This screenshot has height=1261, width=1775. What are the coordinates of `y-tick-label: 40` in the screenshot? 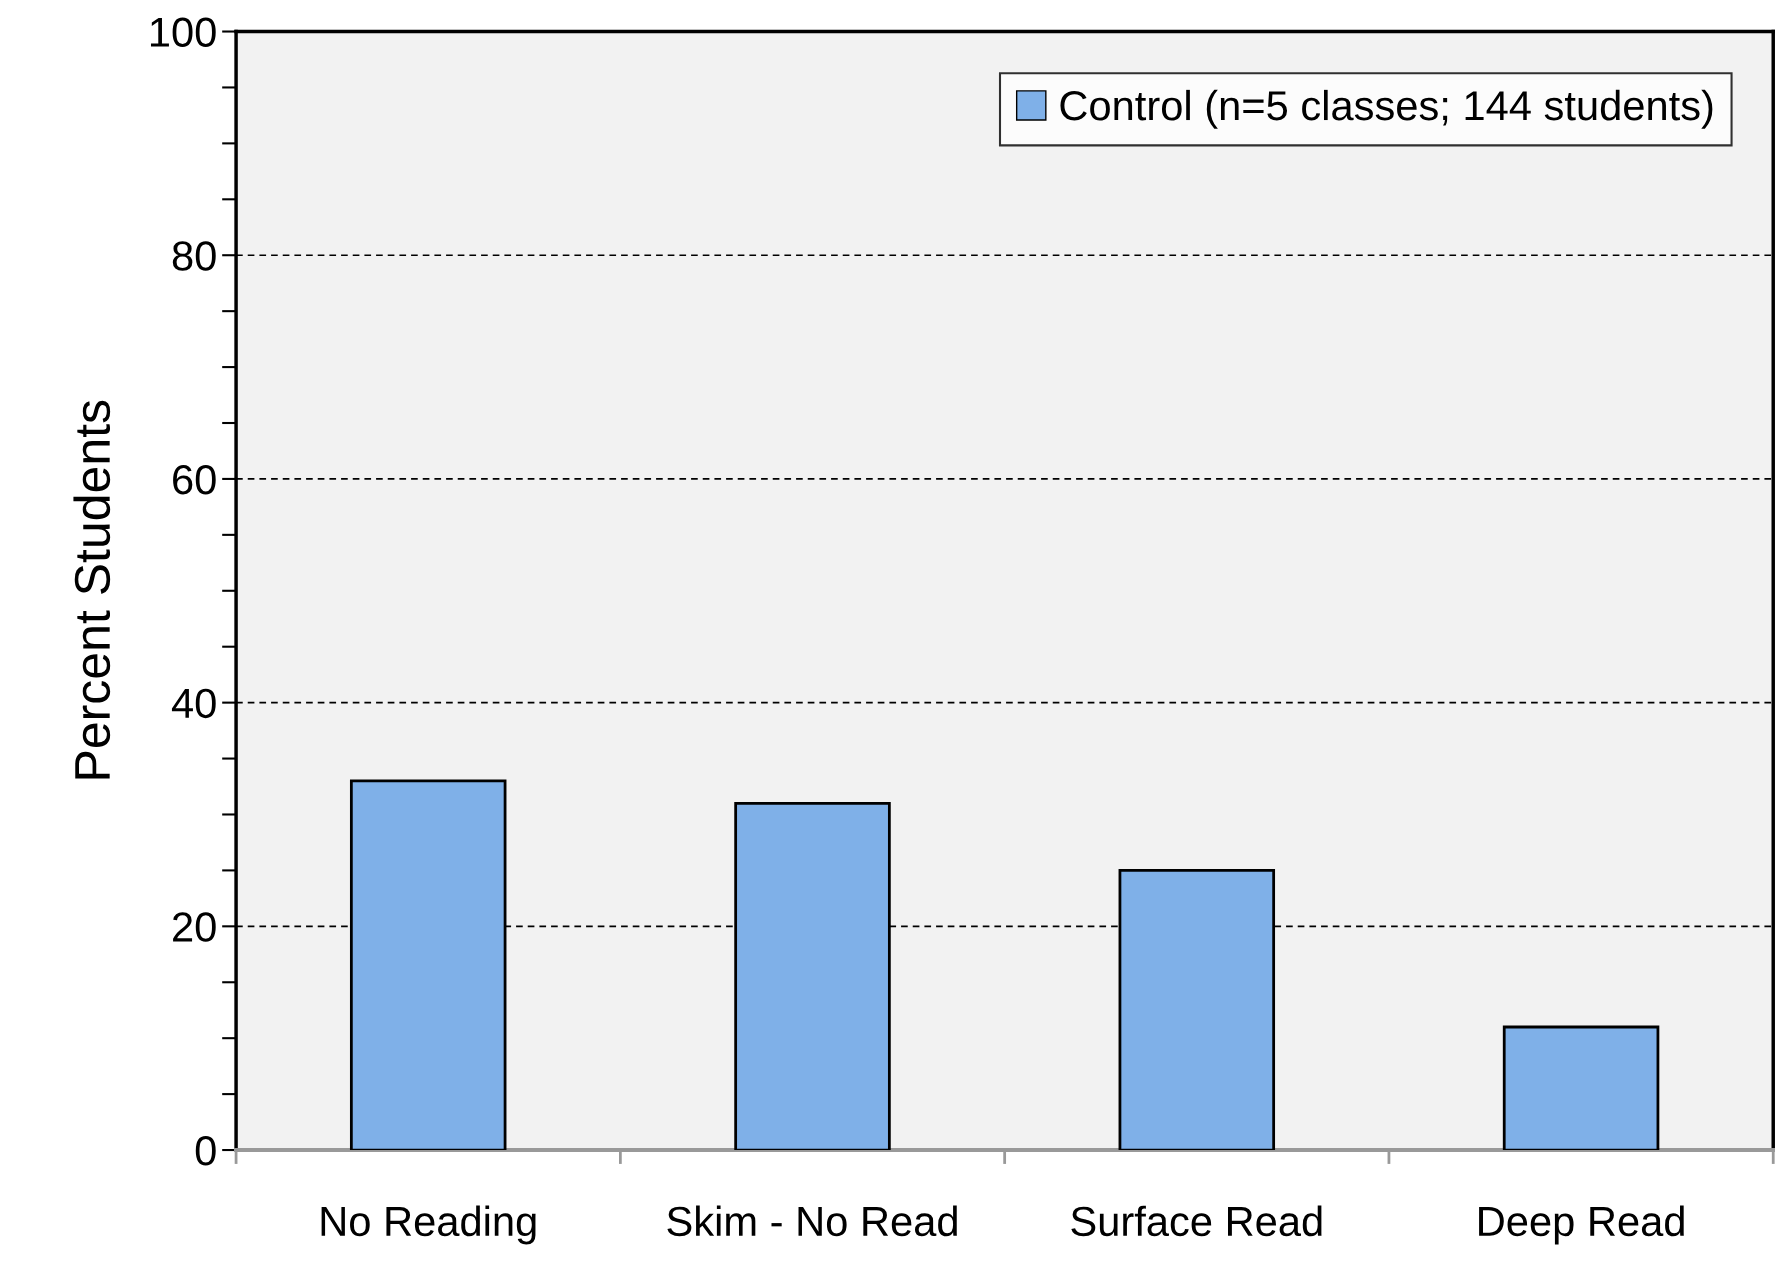 It's located at (193, 703).